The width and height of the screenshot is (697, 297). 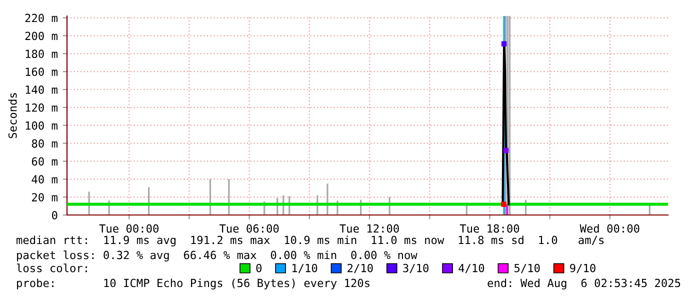 I want to click on y-tick-label: 100 m, so click(x=42, y=125).